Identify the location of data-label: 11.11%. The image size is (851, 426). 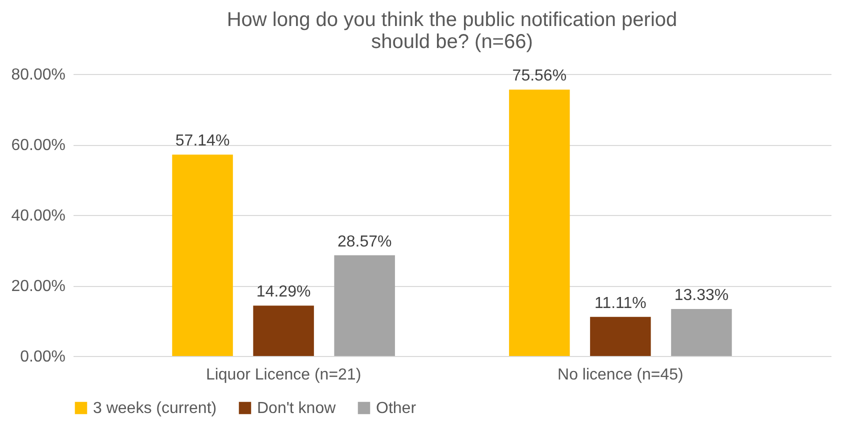
(620, 303).